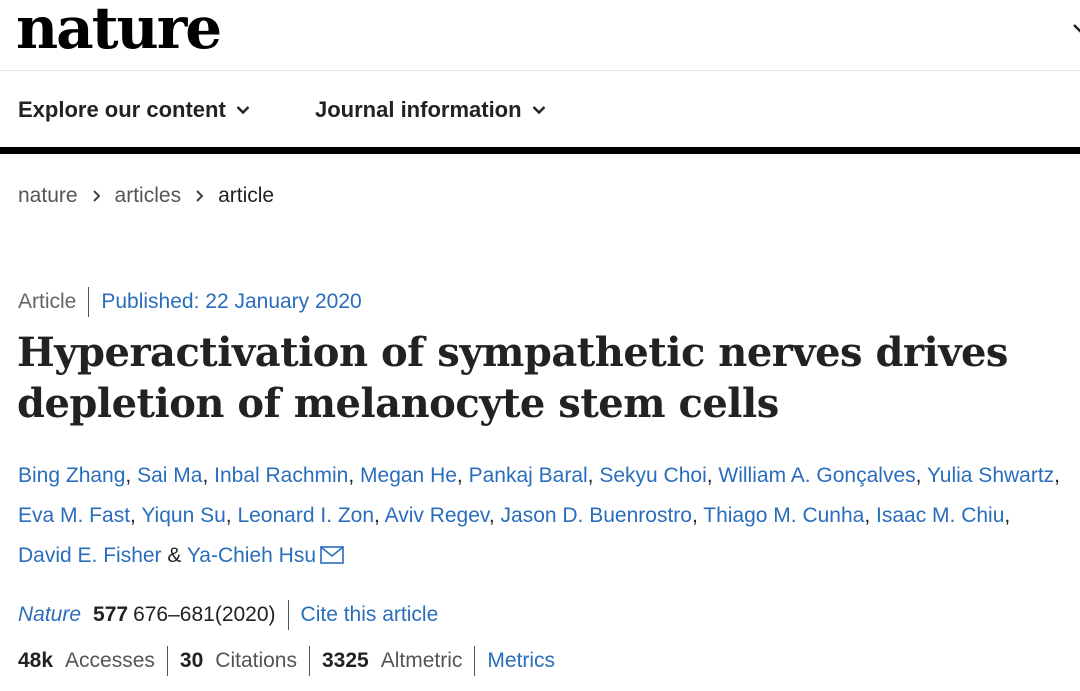 This screenshot has width=1080, height=691. What do you see at coordinates (204, 614) in the screenshot?
I see `journal-pages: 676–681(2020)` at bounding box center [204, 614].